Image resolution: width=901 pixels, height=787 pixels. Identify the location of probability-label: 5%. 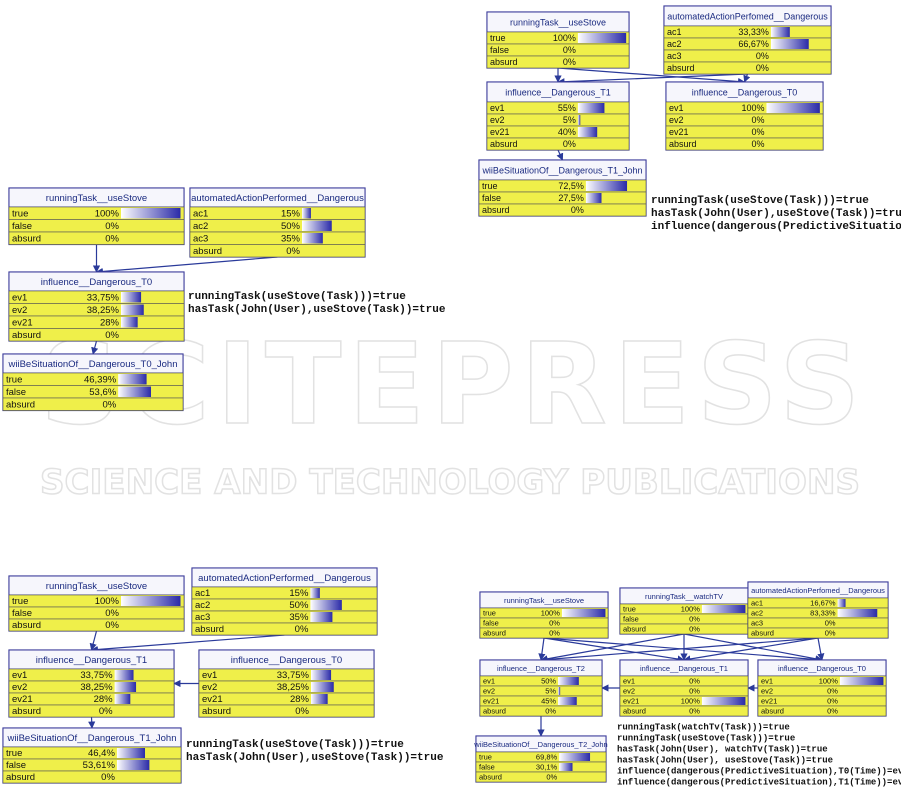
(550, 690).